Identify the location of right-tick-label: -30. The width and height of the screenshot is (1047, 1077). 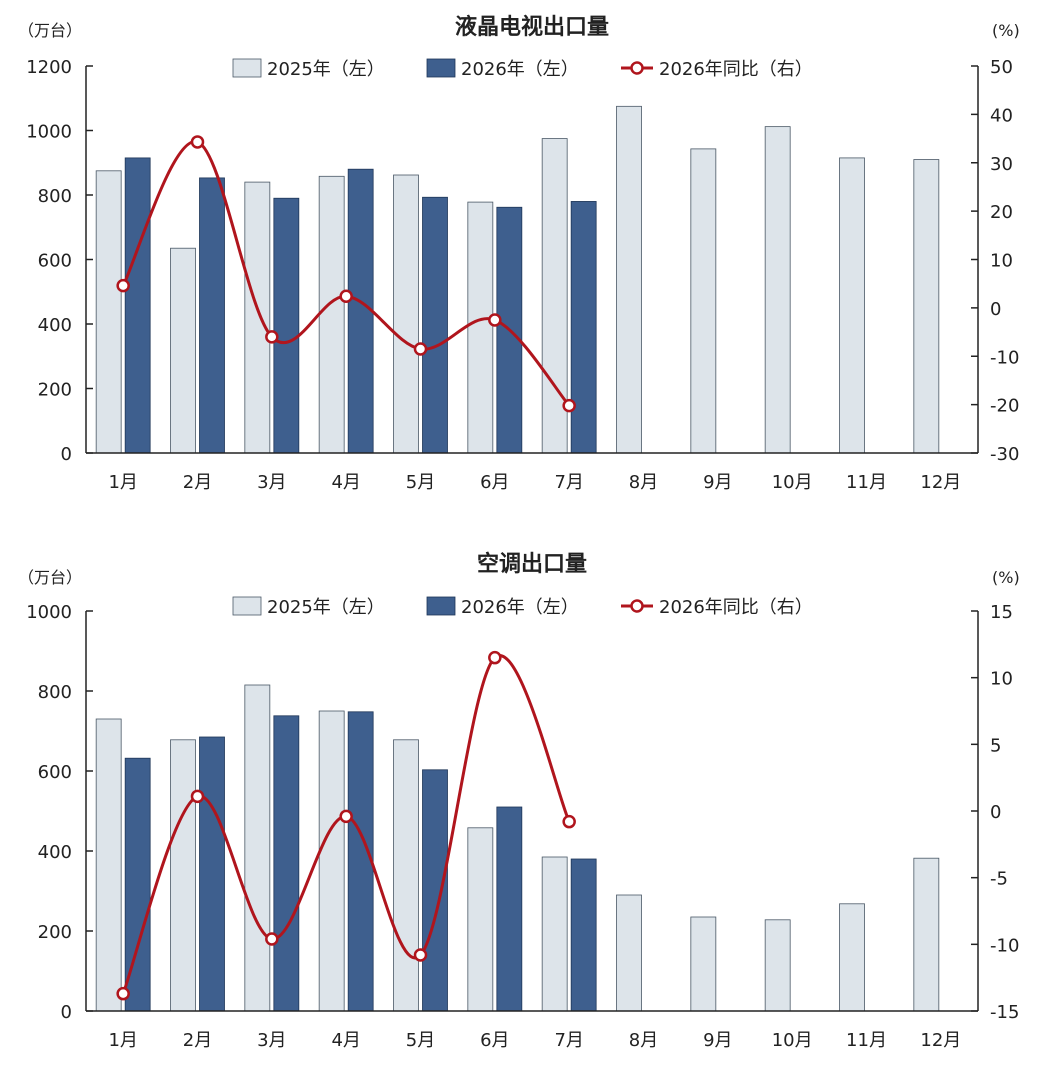
(1004, 454).